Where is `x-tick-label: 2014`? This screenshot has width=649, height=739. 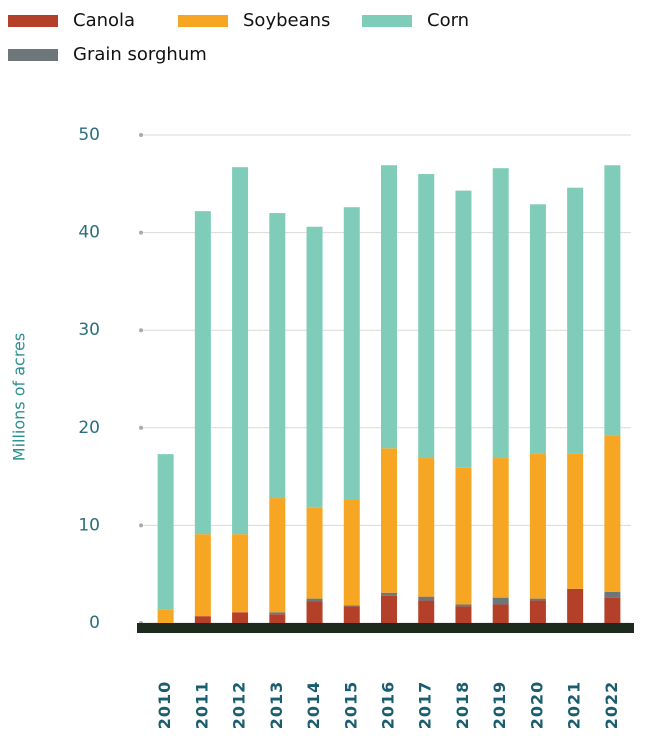 x-tick-label: 2014 is located at coordinates (313, 705).